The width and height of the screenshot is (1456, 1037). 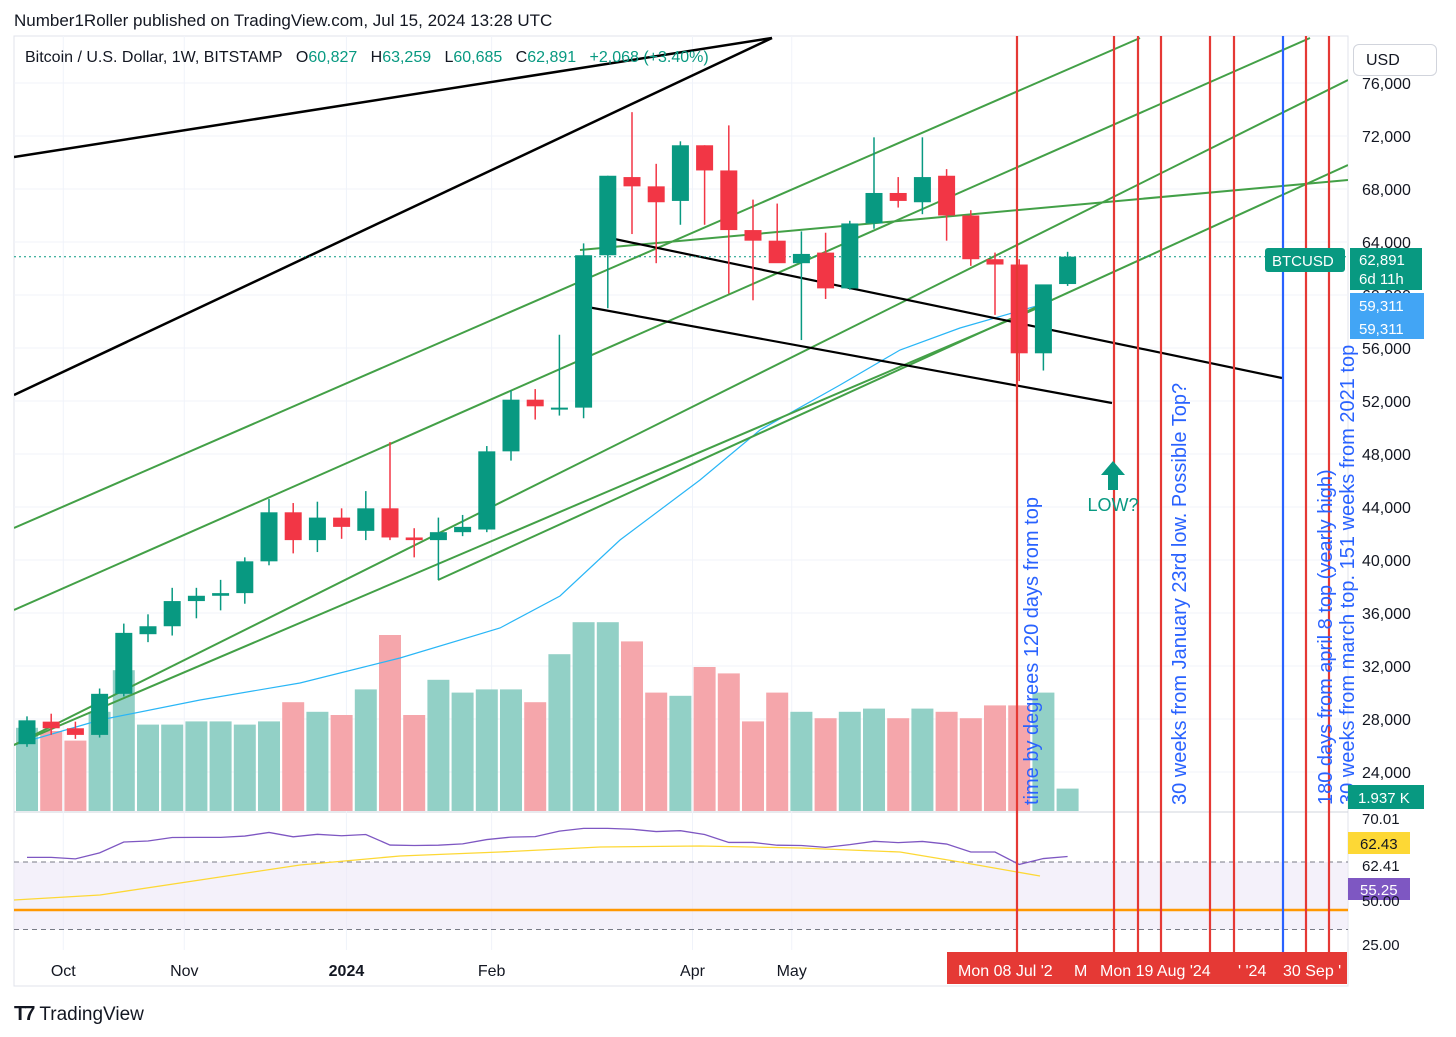 I want to click on legend-close: 62,891, so click(x=552, y=57).